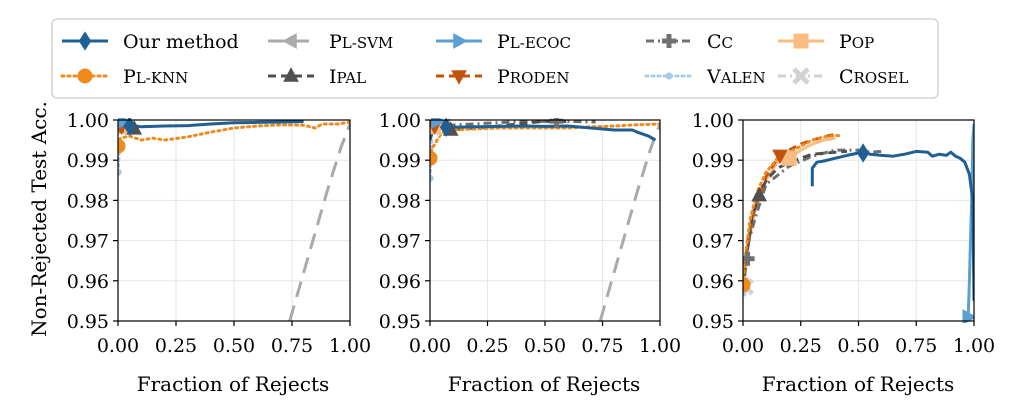 Image resolution: width=1017 pixels, height=415 pixels. What do you see at coordinates (970, 220) in the screenshot?
I see `series-line-plecoc` at bounding box center [970, 220].